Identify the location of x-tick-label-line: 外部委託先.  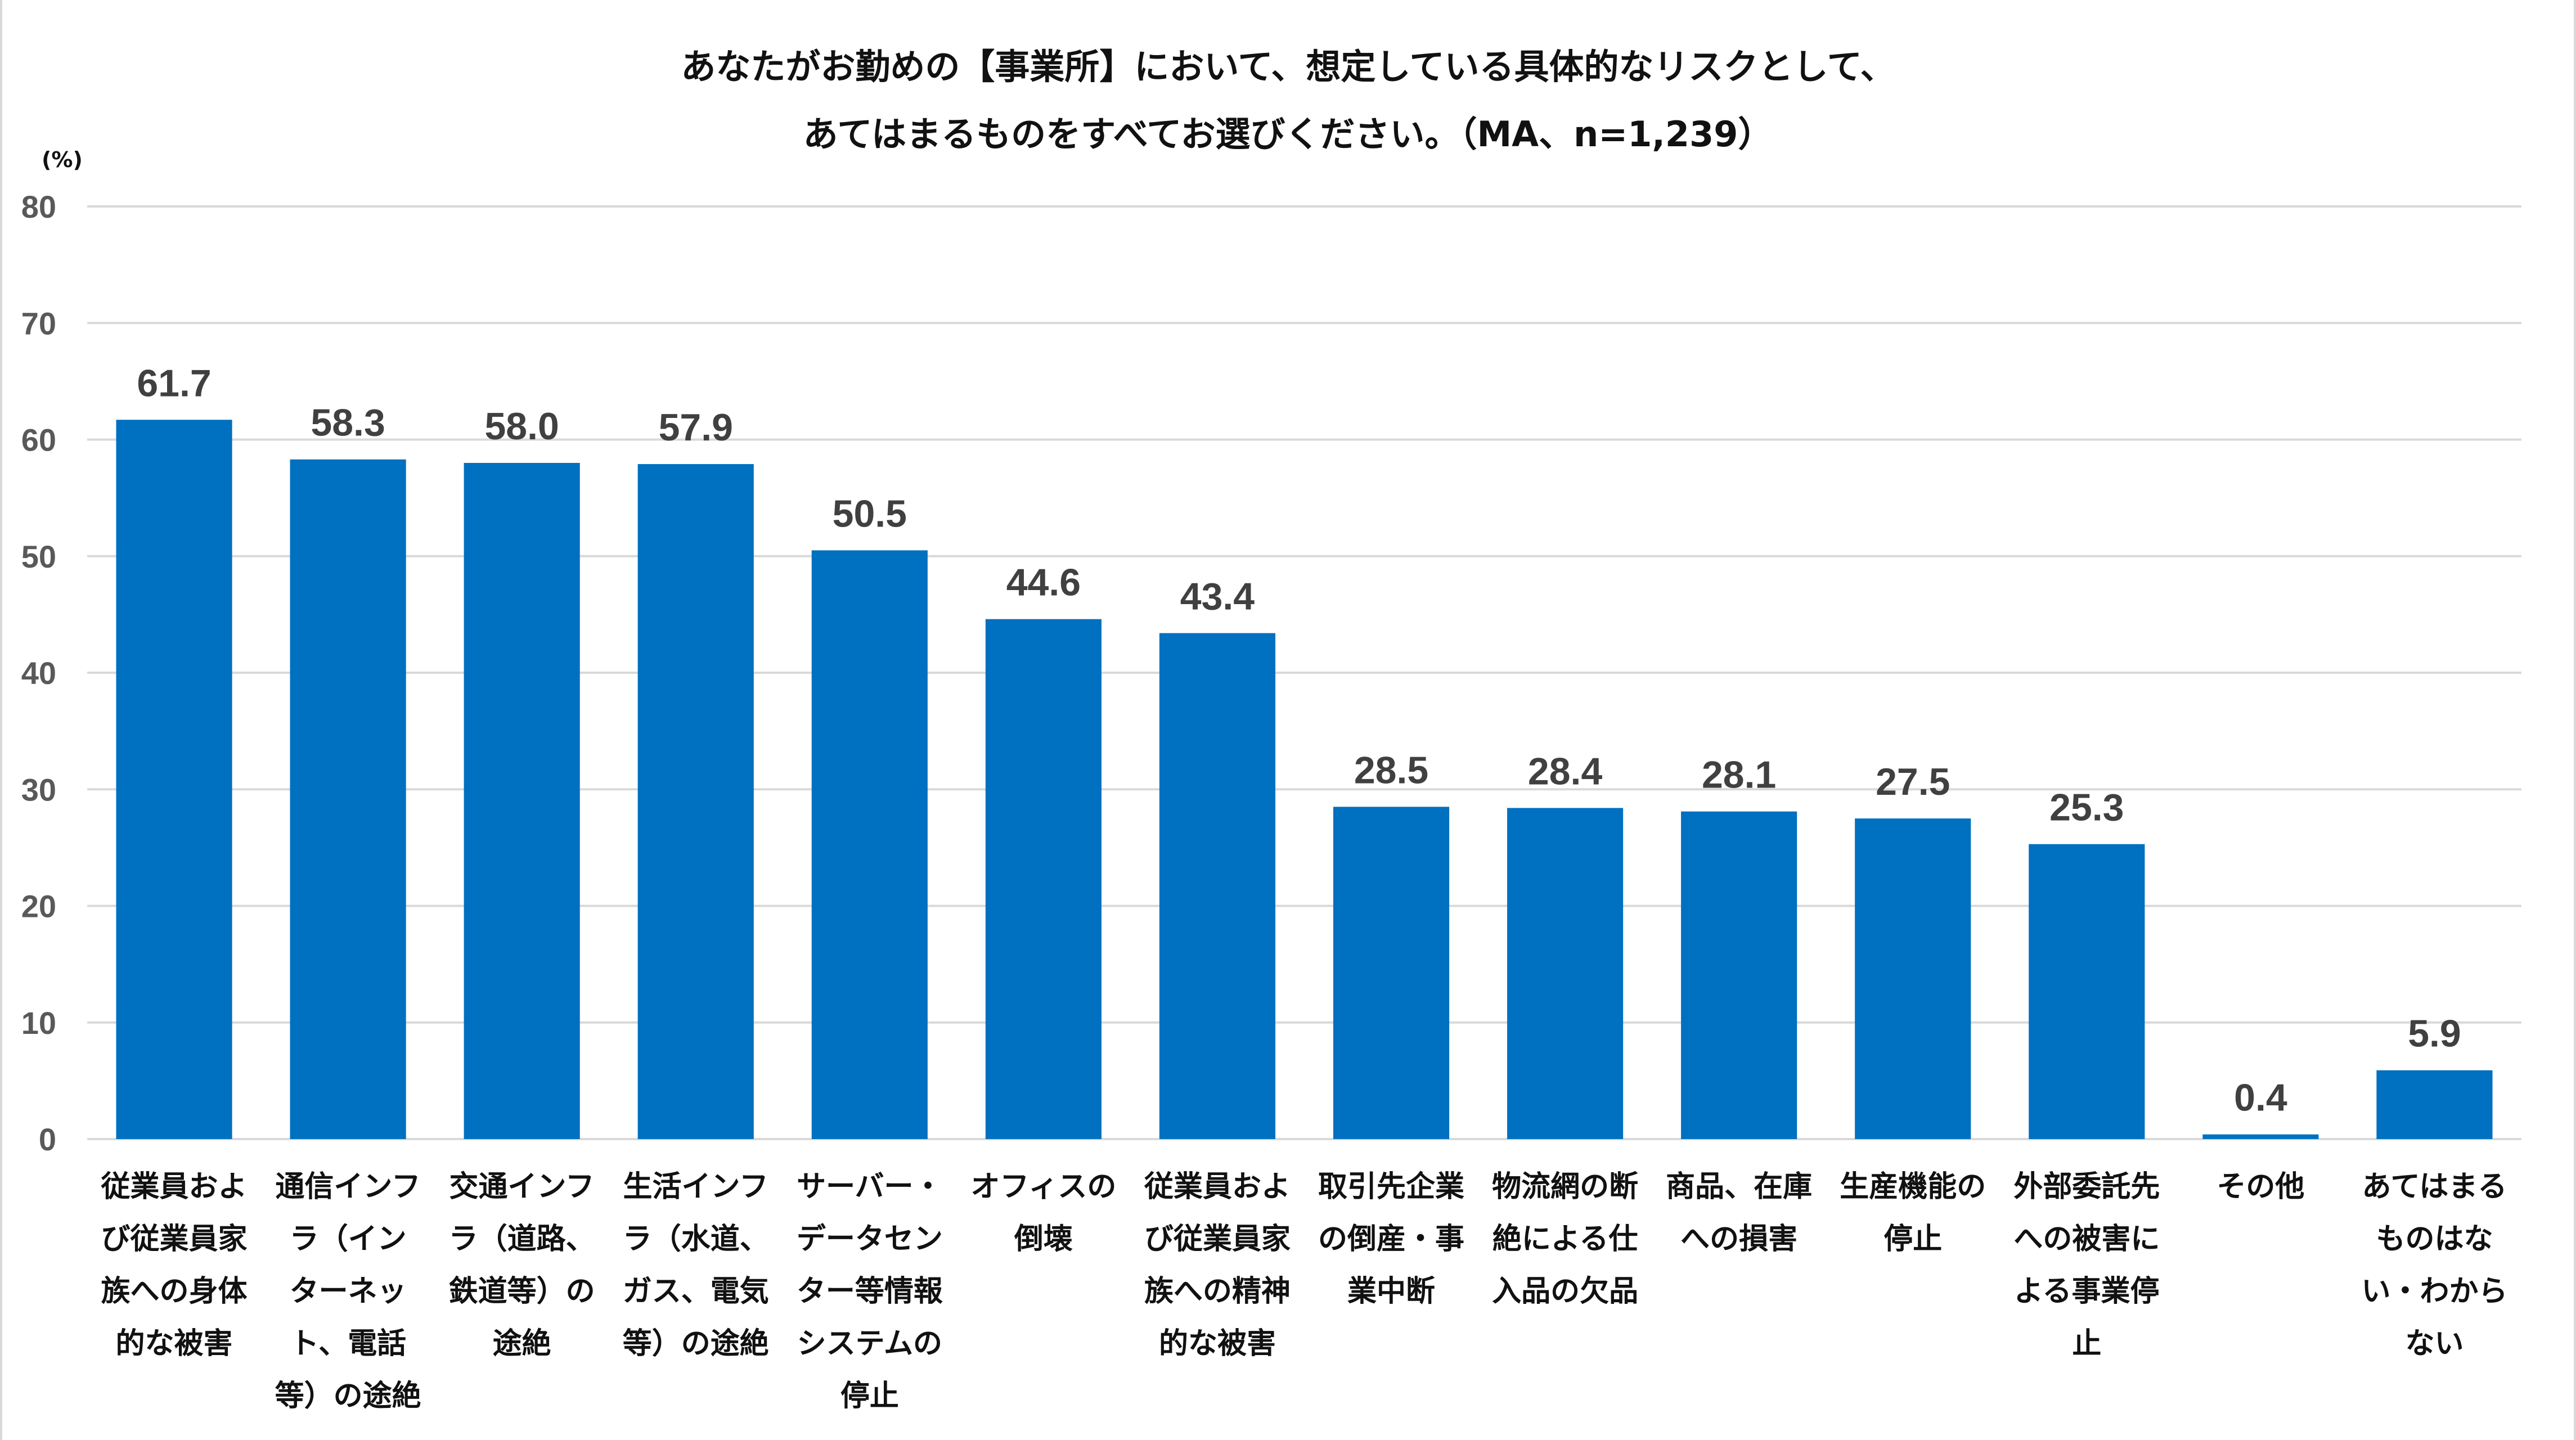
(2086, 1187).